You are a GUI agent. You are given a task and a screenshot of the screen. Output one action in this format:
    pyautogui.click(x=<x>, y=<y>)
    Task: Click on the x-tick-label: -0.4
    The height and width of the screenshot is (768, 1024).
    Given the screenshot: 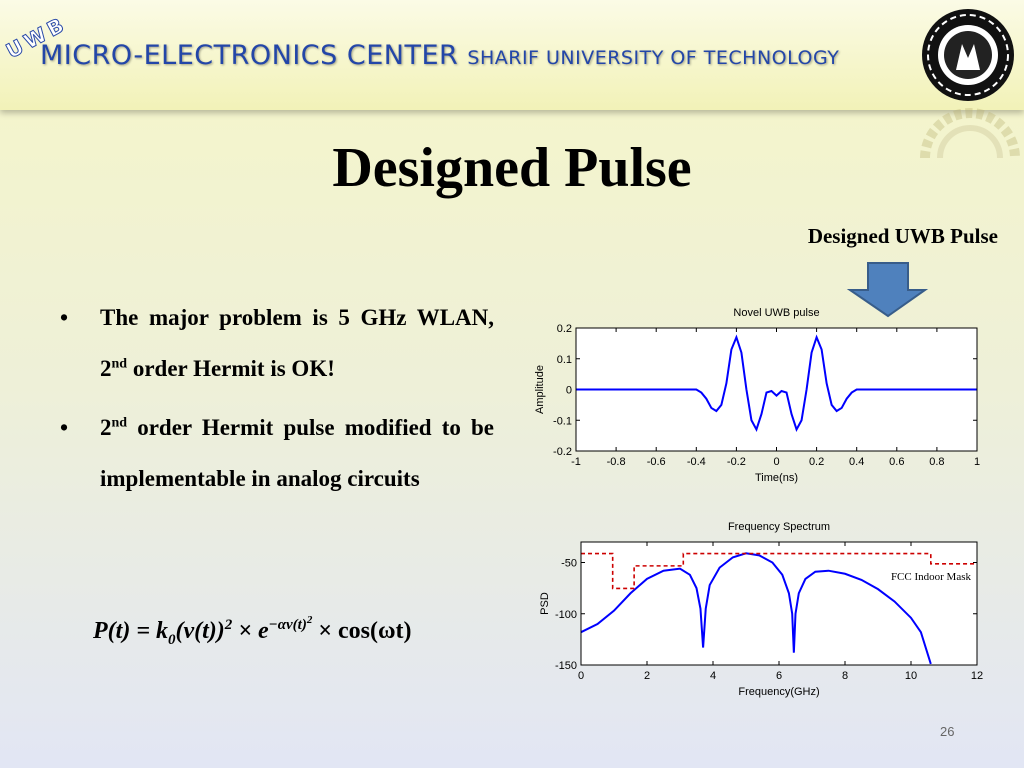 What is the action you would take?
    pyautogui.click(x=696, y=462)
    